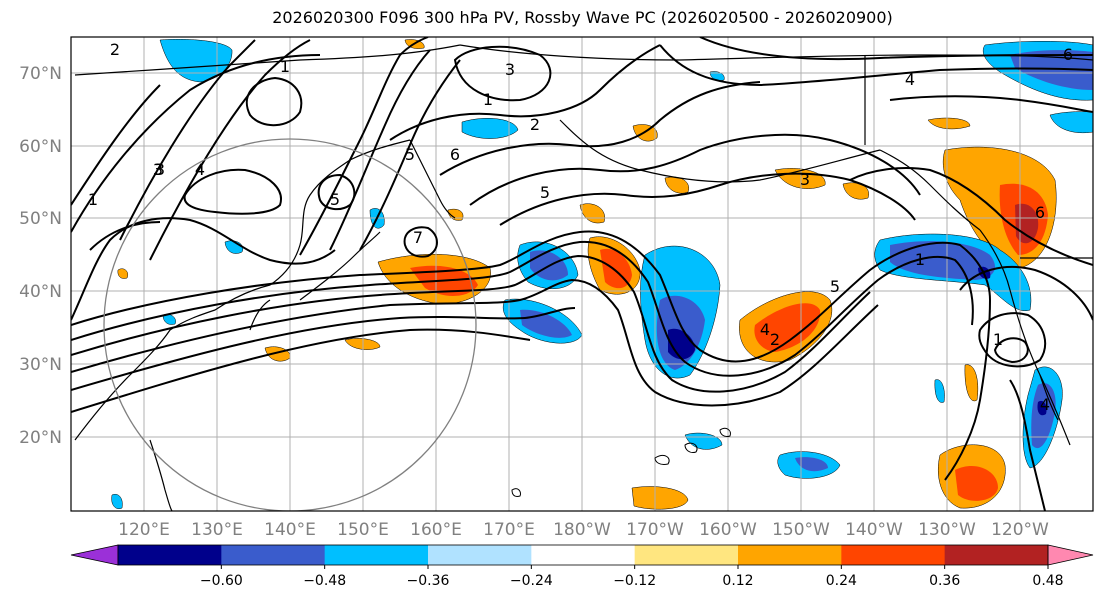  What do you see at coordinates (930, 190) in the screenshot?
I see `coast-alaska` at bounding box center [930, 190].